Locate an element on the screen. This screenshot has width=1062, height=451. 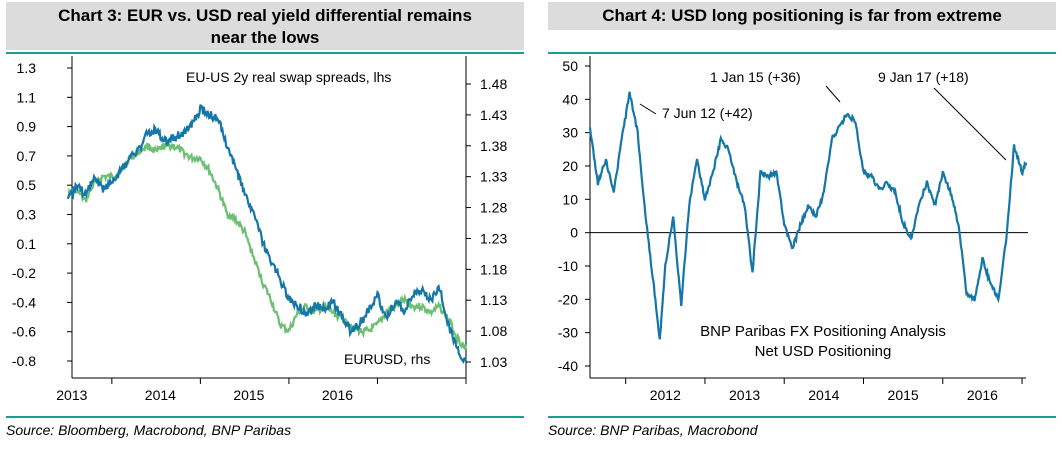
right-y-tick-label: 1.13 is located at coordinates (493, 300).